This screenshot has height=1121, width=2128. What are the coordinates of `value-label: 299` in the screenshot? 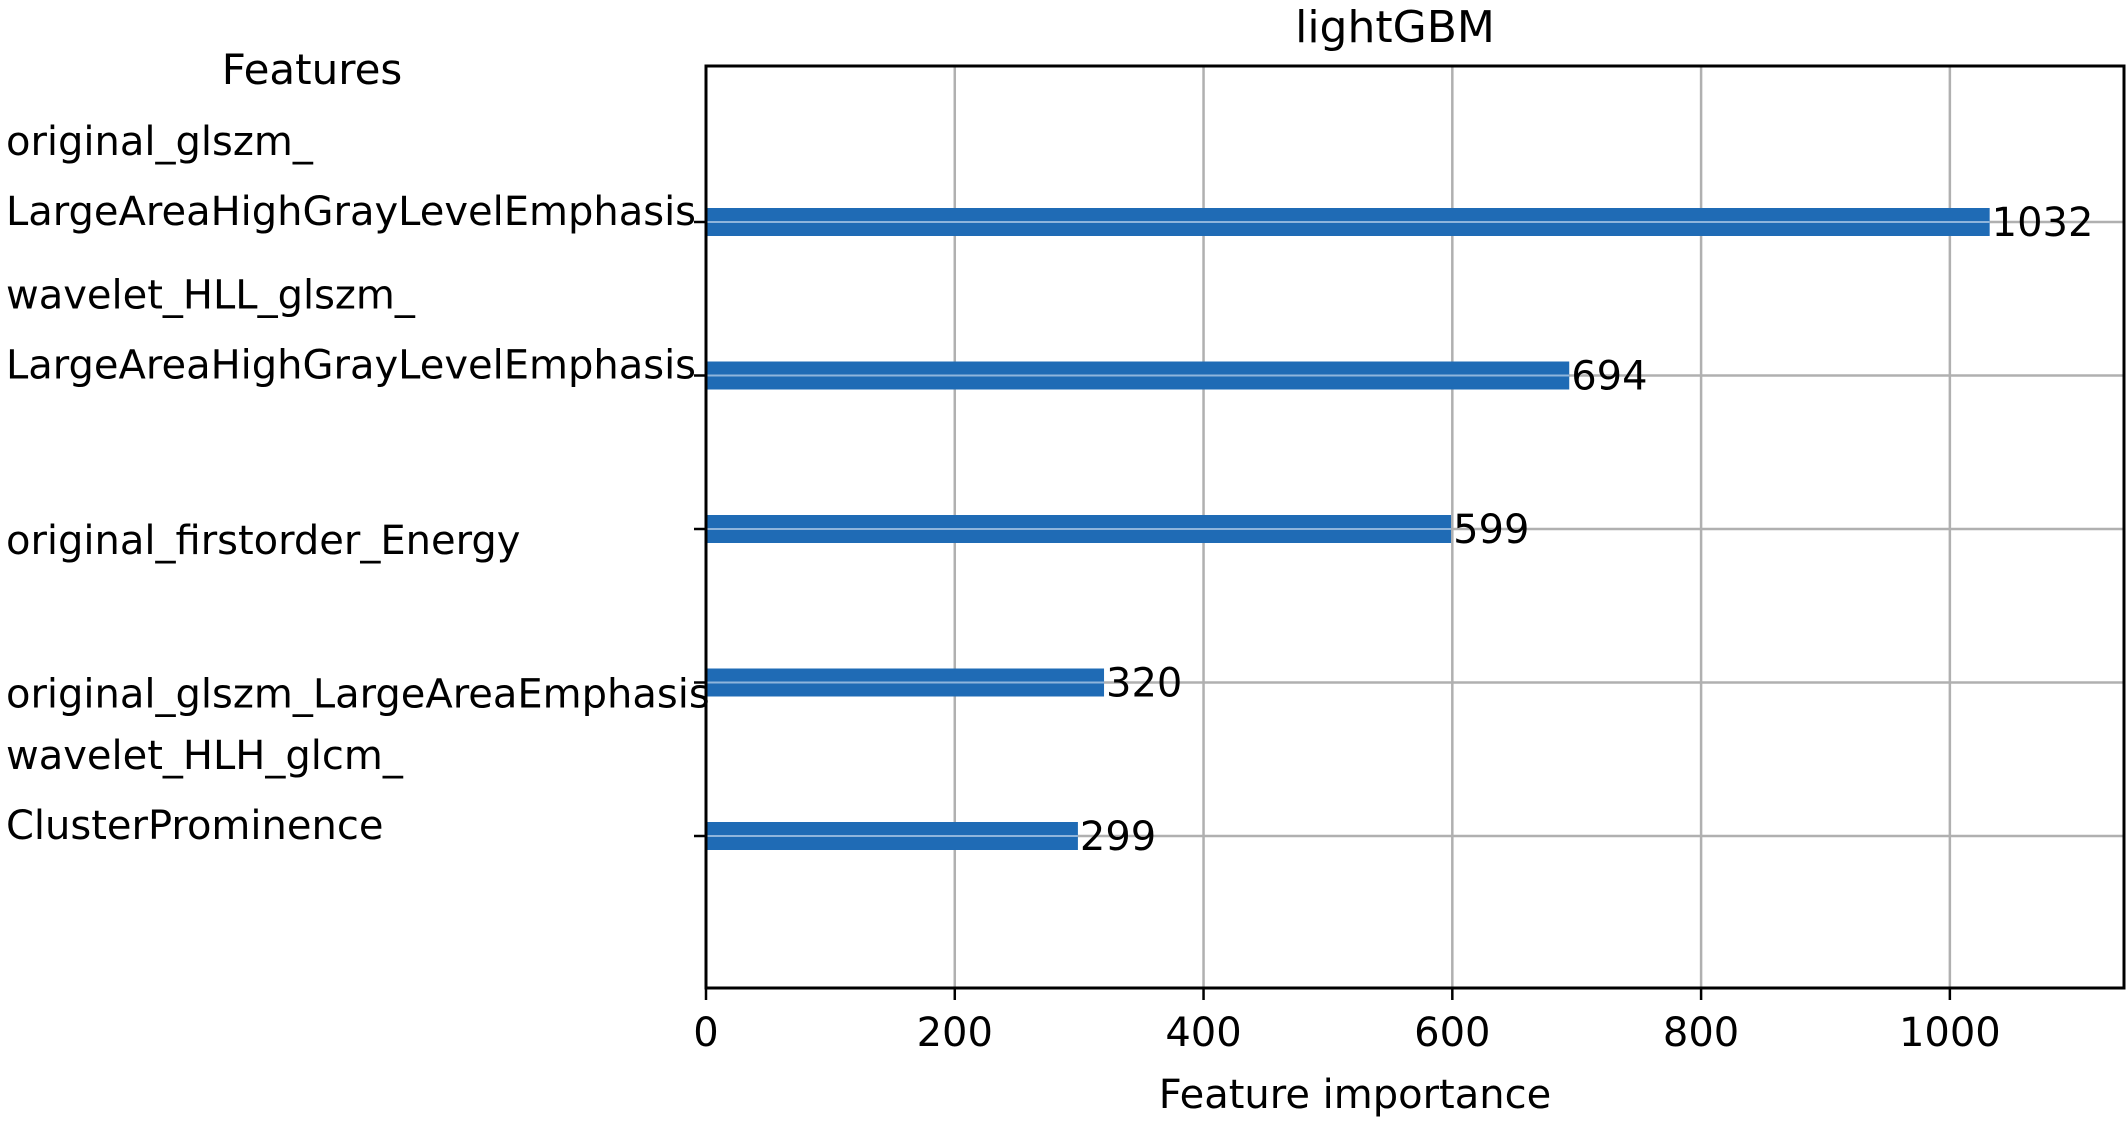 It's located at (1118, 837).